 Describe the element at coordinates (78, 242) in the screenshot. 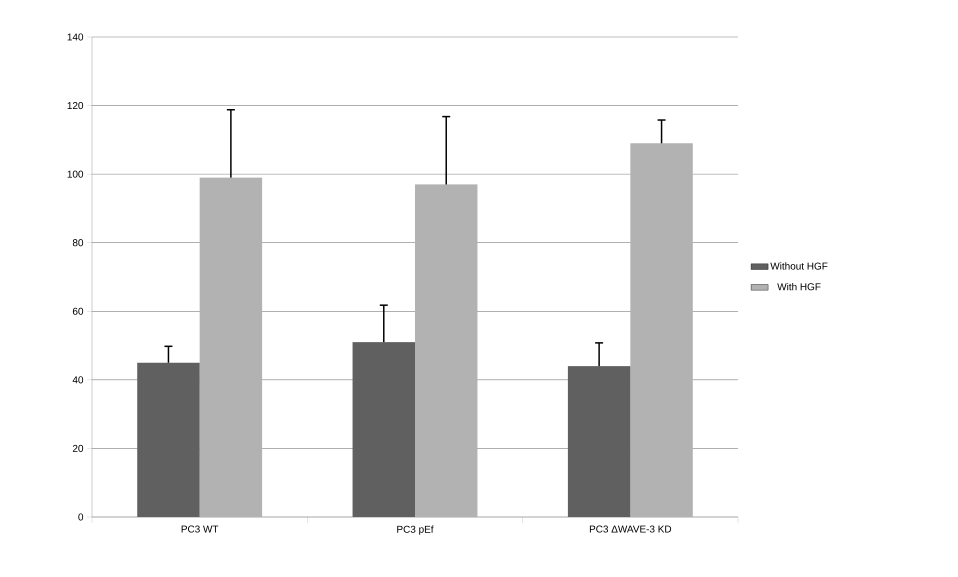

I see `y-tick-label: 80` at that location.